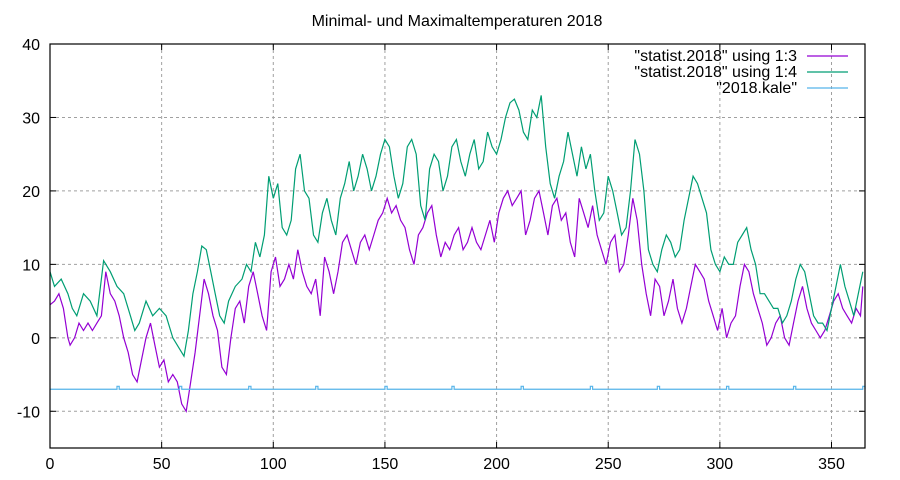 This screenshot has height=480, width=900. What do you see at coordinates (31, 118) in the screenshot?
I see `y-tick-label: 30` at bounding box center [31, 118].